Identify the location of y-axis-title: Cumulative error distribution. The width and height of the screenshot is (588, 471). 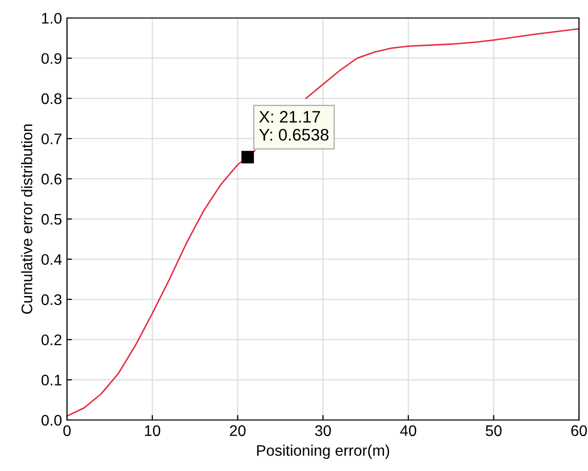
(26, 219).